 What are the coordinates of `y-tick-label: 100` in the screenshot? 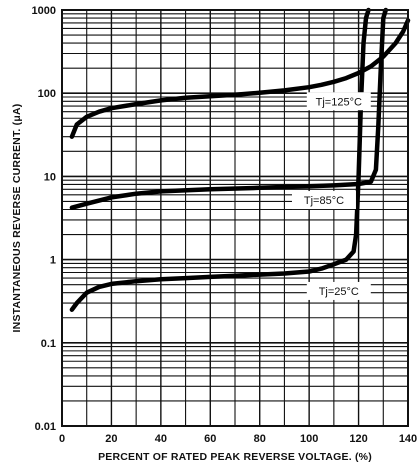 It's located at (47, 94).